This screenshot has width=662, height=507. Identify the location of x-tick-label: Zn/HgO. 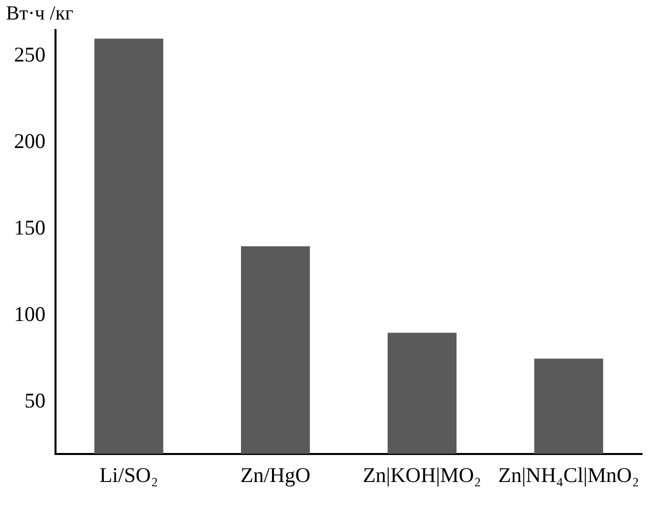
(275, 474).